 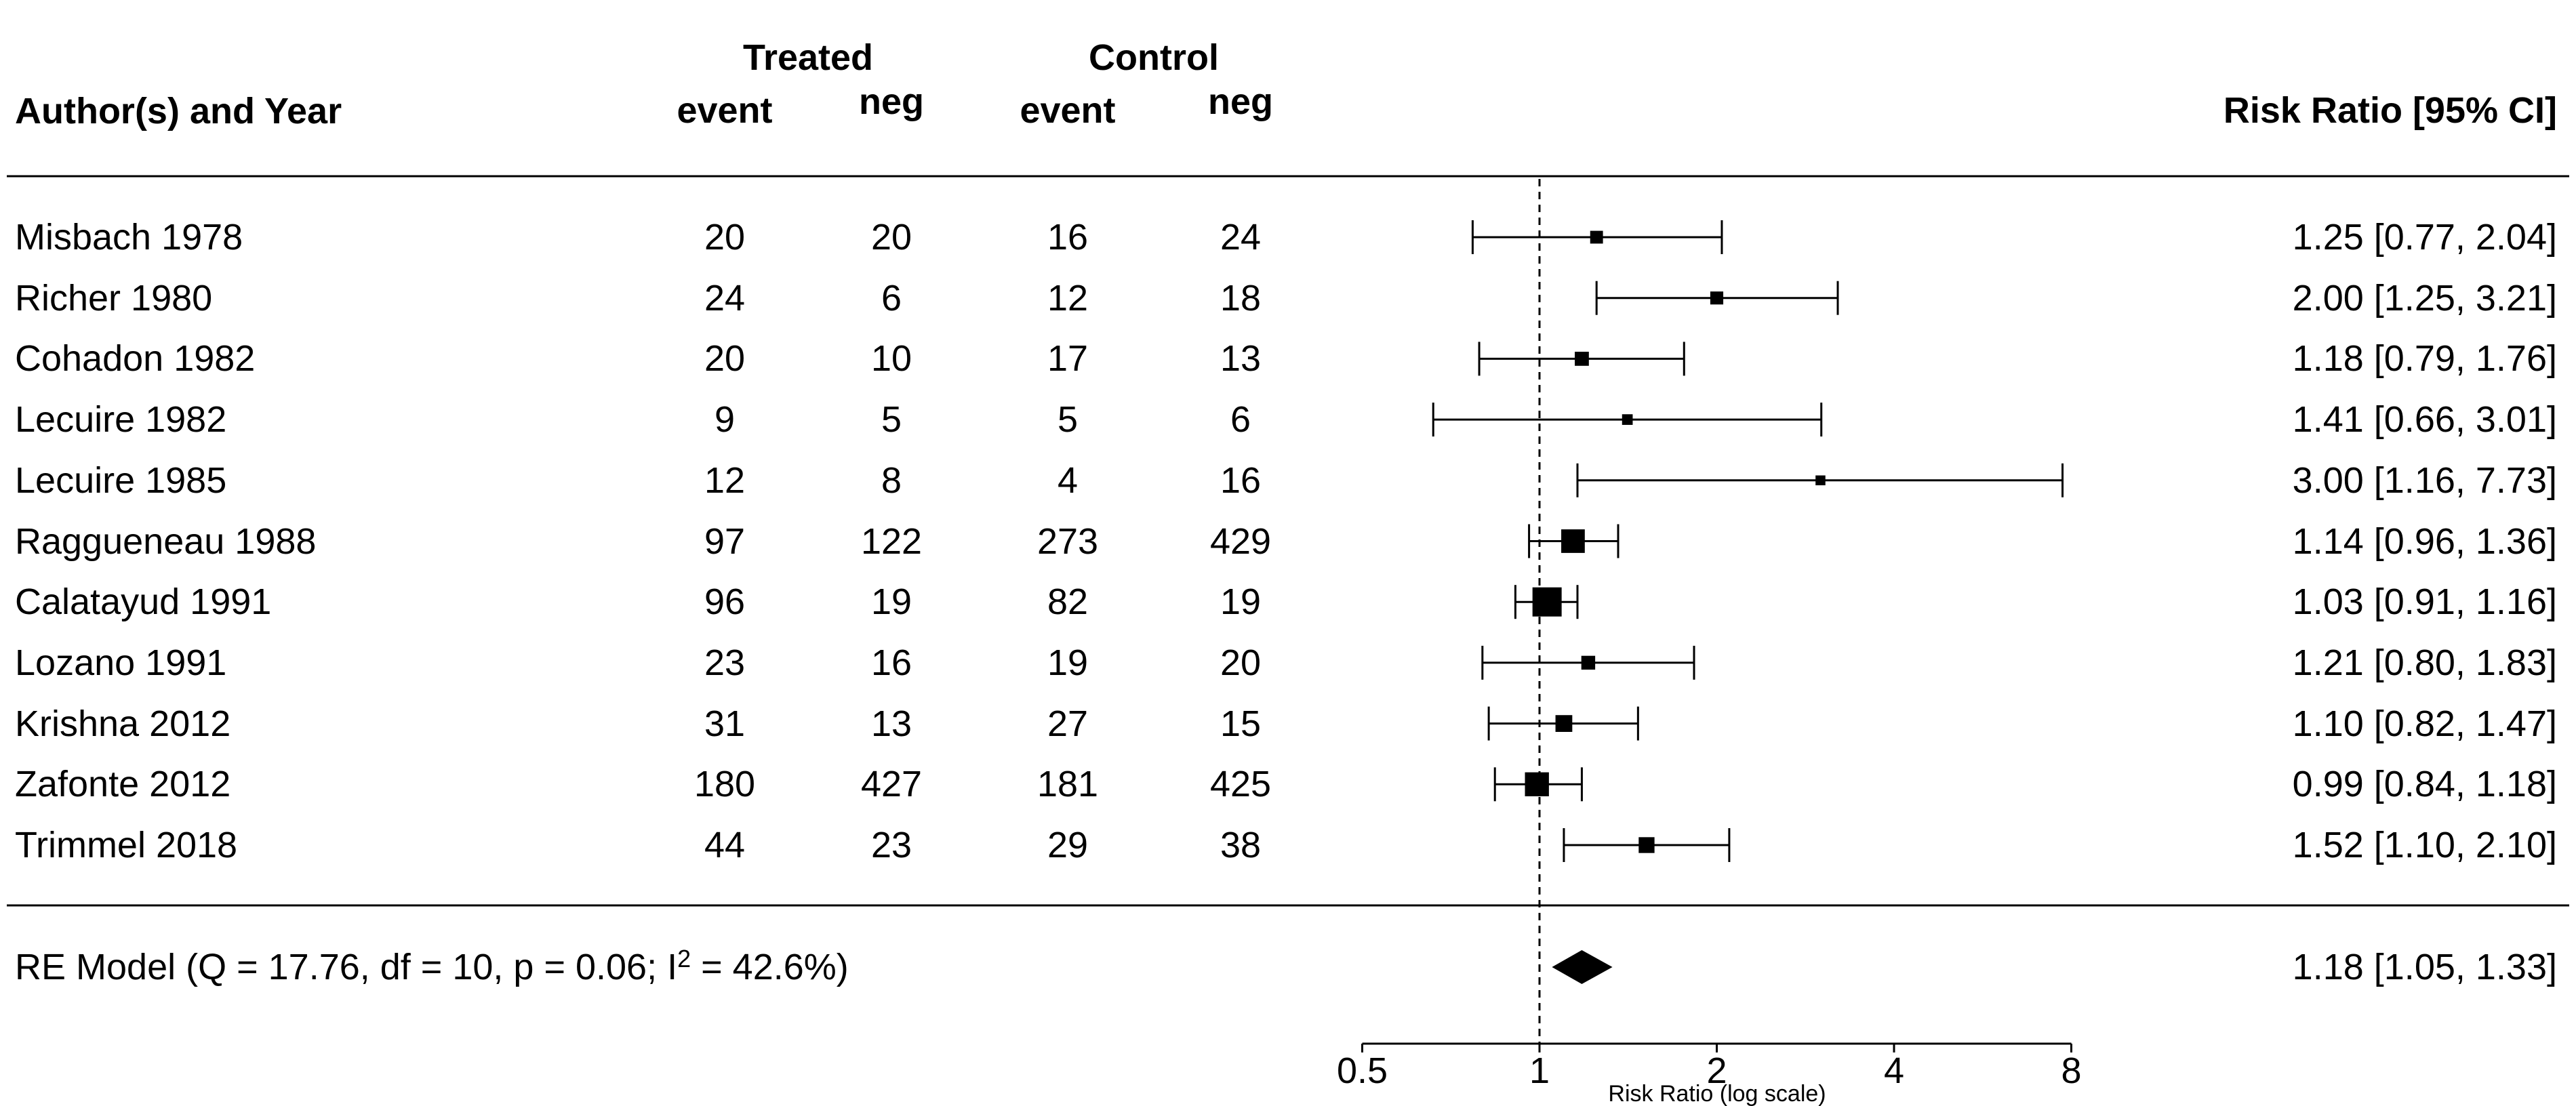 I want to click on treated-neg-value: 13, so click(x=891, y=724).